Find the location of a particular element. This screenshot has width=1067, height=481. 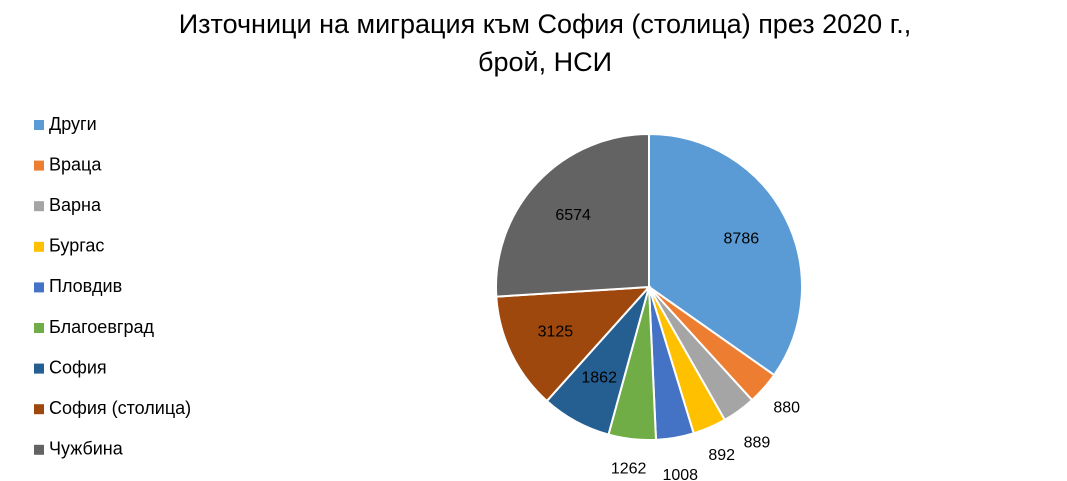

chart-title: брой, НСИ is located at coordinates (545, 62).